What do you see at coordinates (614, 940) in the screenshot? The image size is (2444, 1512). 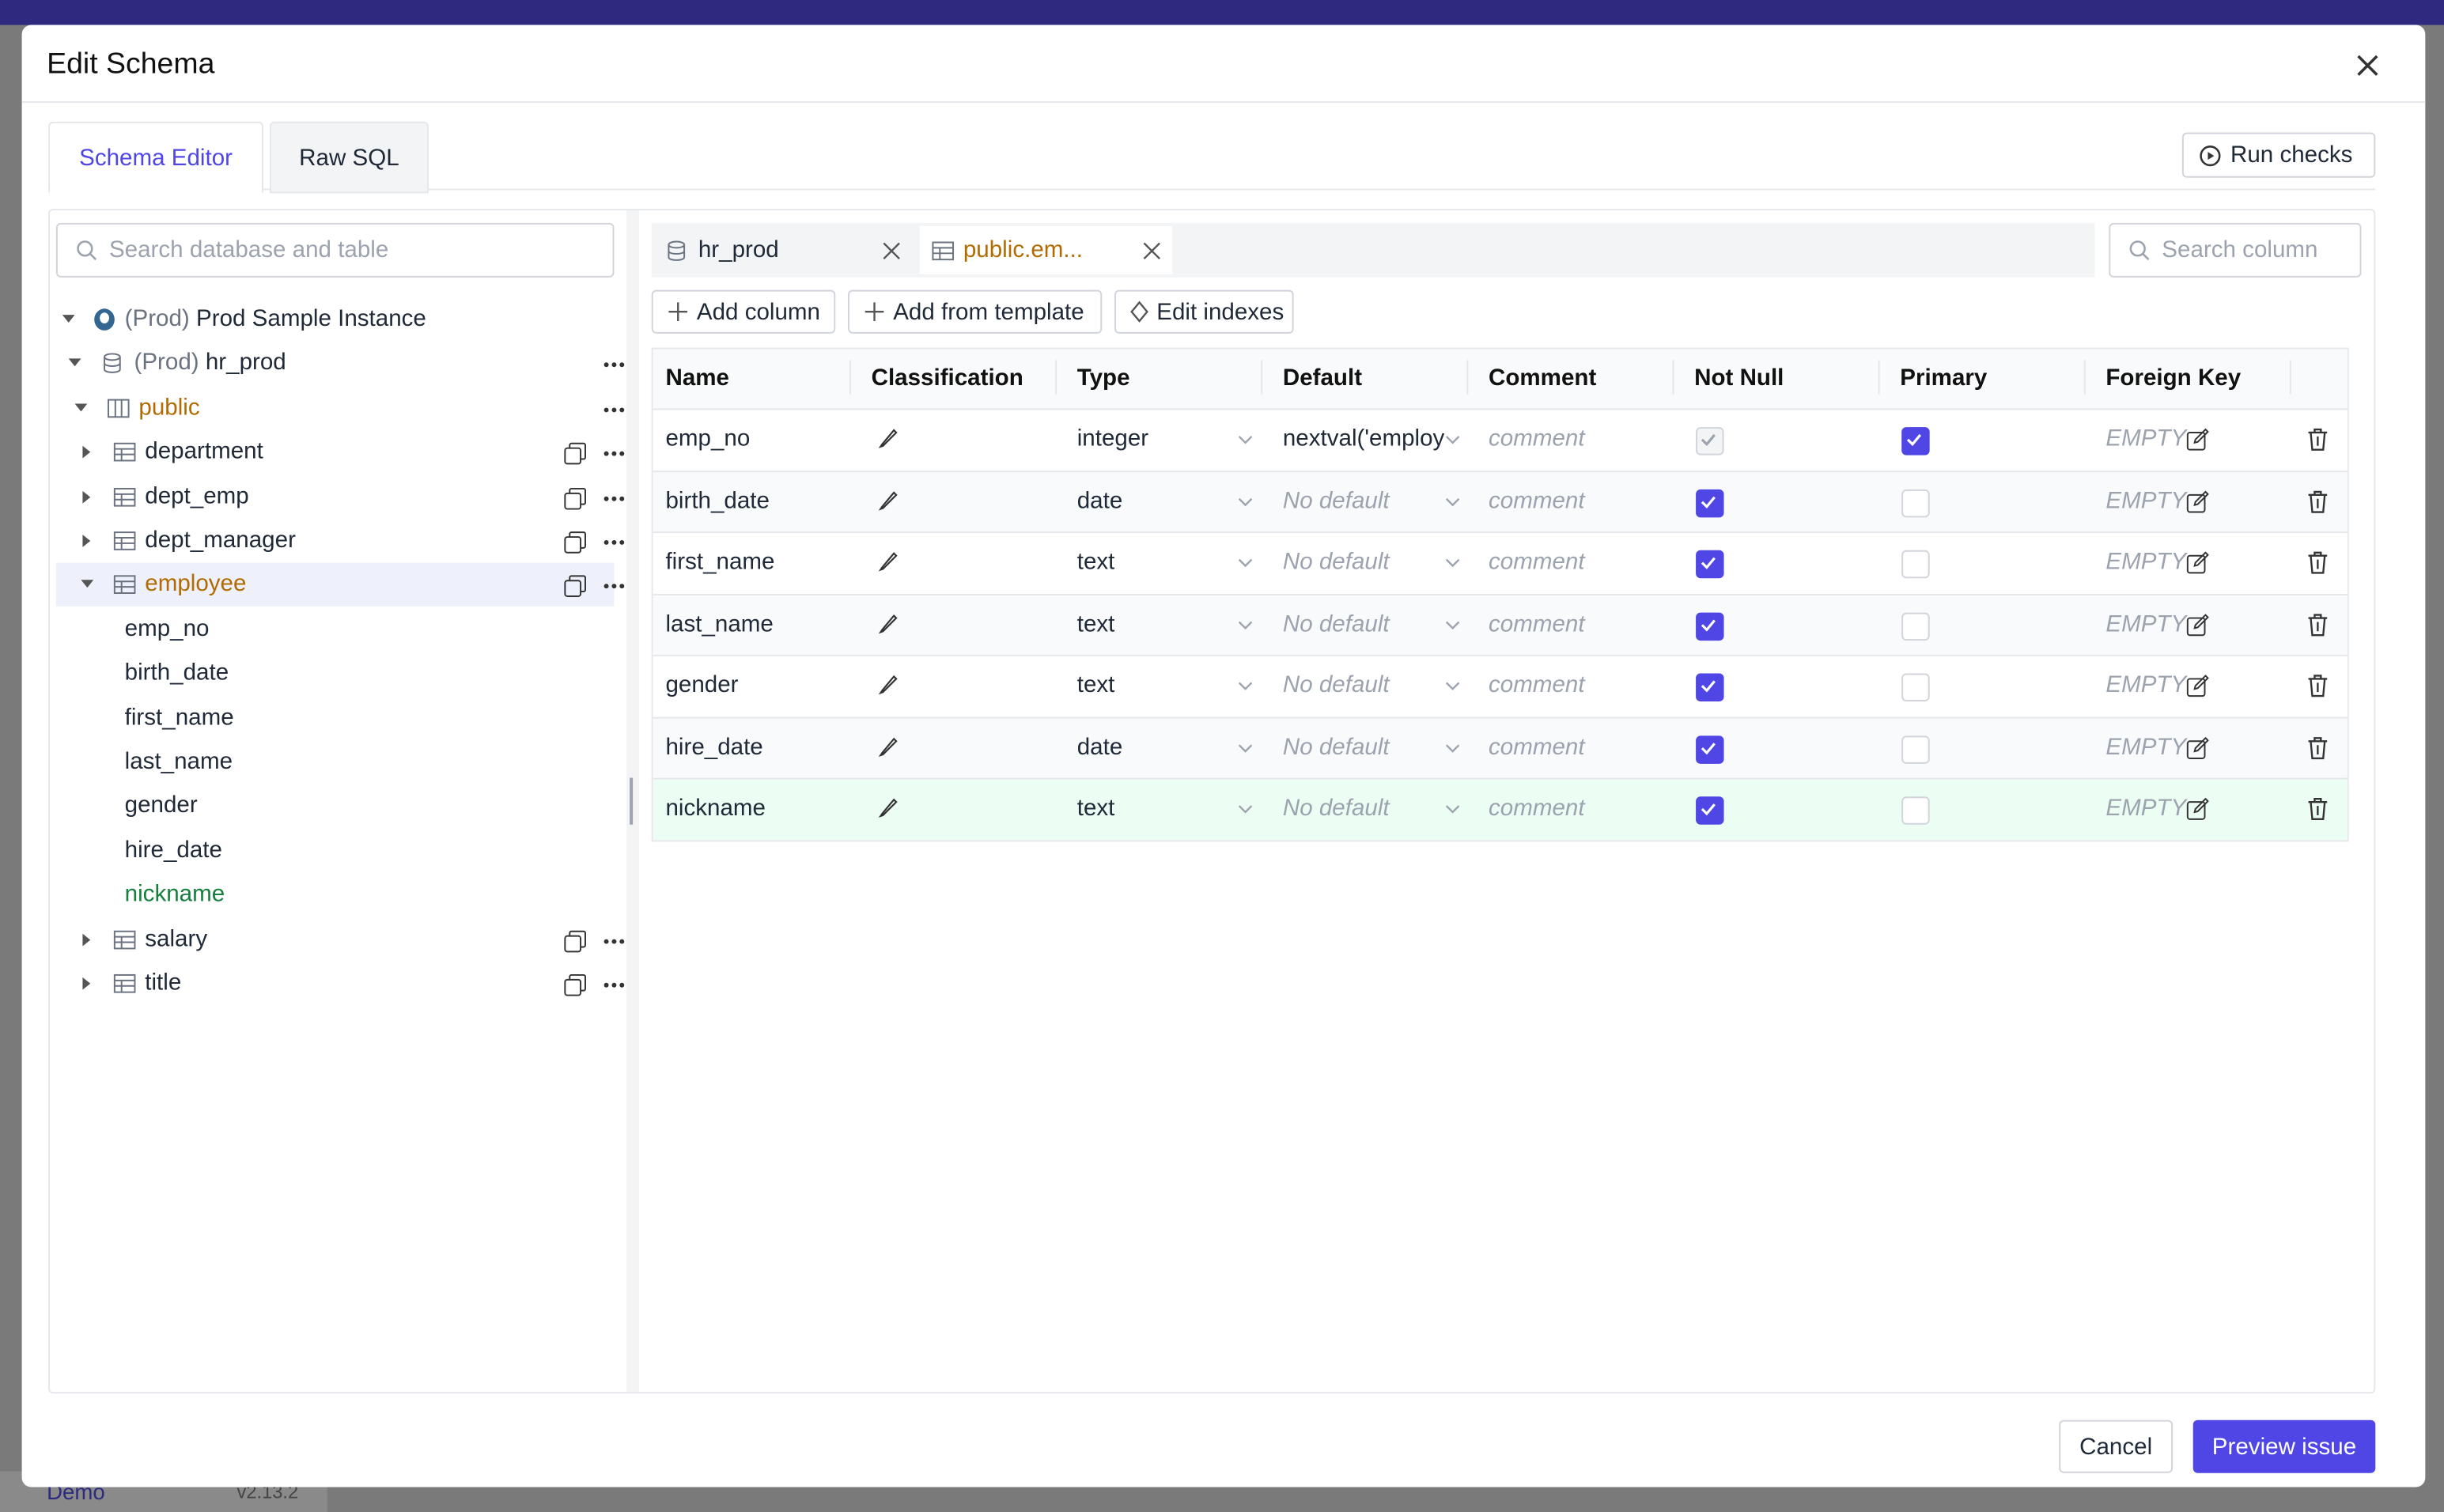 I see `more-button-graphic` at bounding box center [614, 940].